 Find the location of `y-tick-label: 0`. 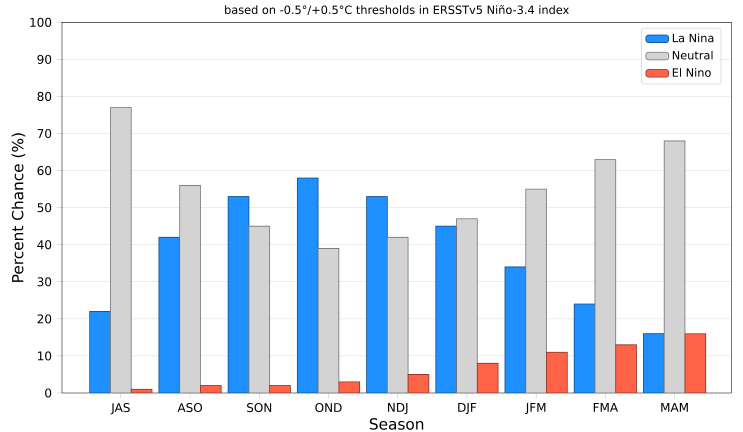

y-tick-label: 0 is located at coordinates (48, 393).